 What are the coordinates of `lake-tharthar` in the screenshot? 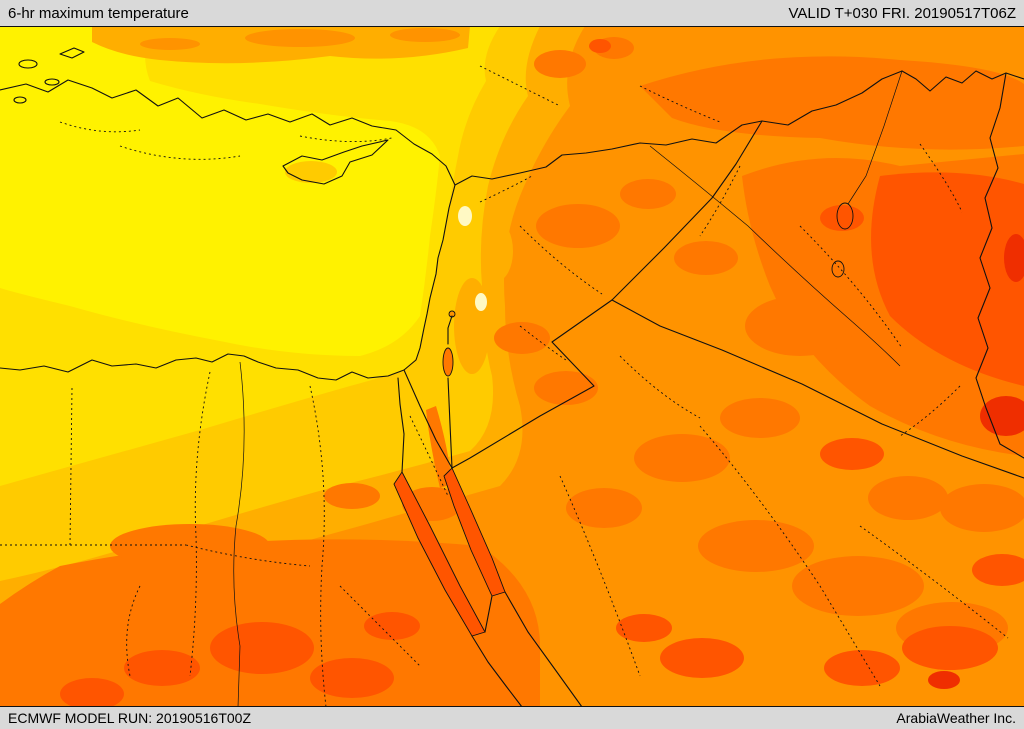 It's located at (845, 216).